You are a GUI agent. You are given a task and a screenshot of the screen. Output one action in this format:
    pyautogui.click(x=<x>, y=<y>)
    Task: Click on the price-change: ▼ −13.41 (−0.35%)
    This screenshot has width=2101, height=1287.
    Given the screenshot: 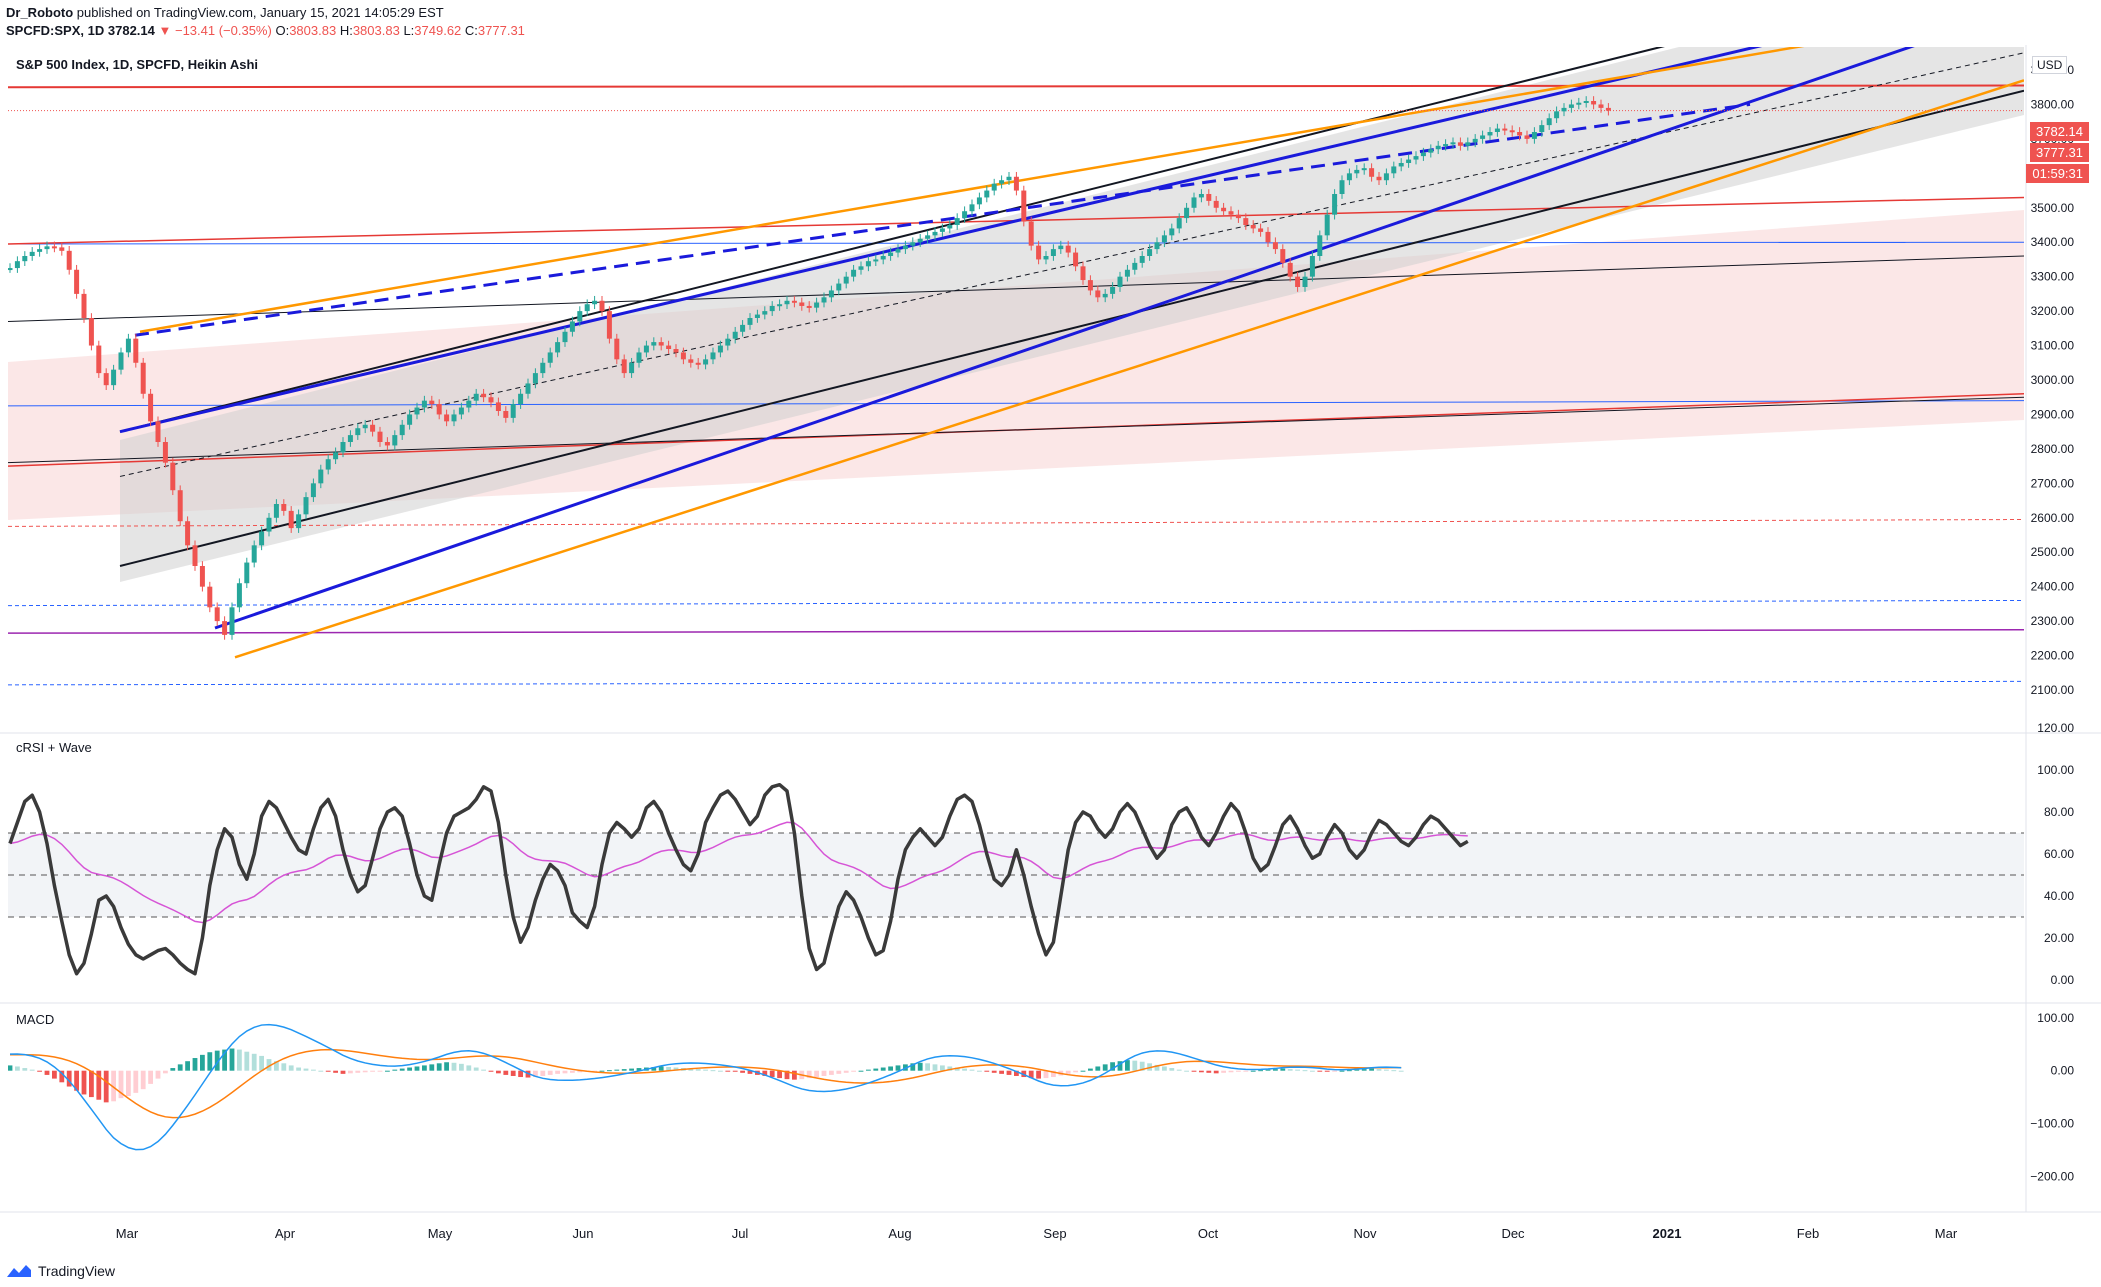 What is the action you would take?
    pyautogui.click(x=215, y=30)
    